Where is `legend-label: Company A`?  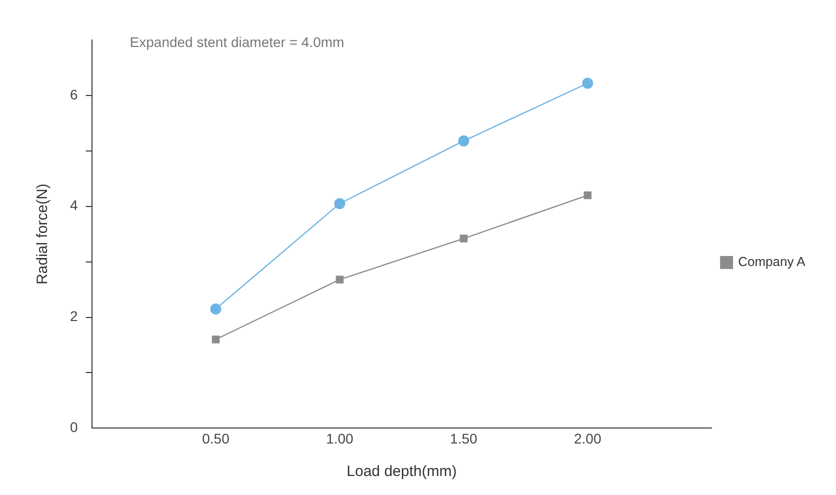
legend-label: Company A is located at coordinates (772, 262).